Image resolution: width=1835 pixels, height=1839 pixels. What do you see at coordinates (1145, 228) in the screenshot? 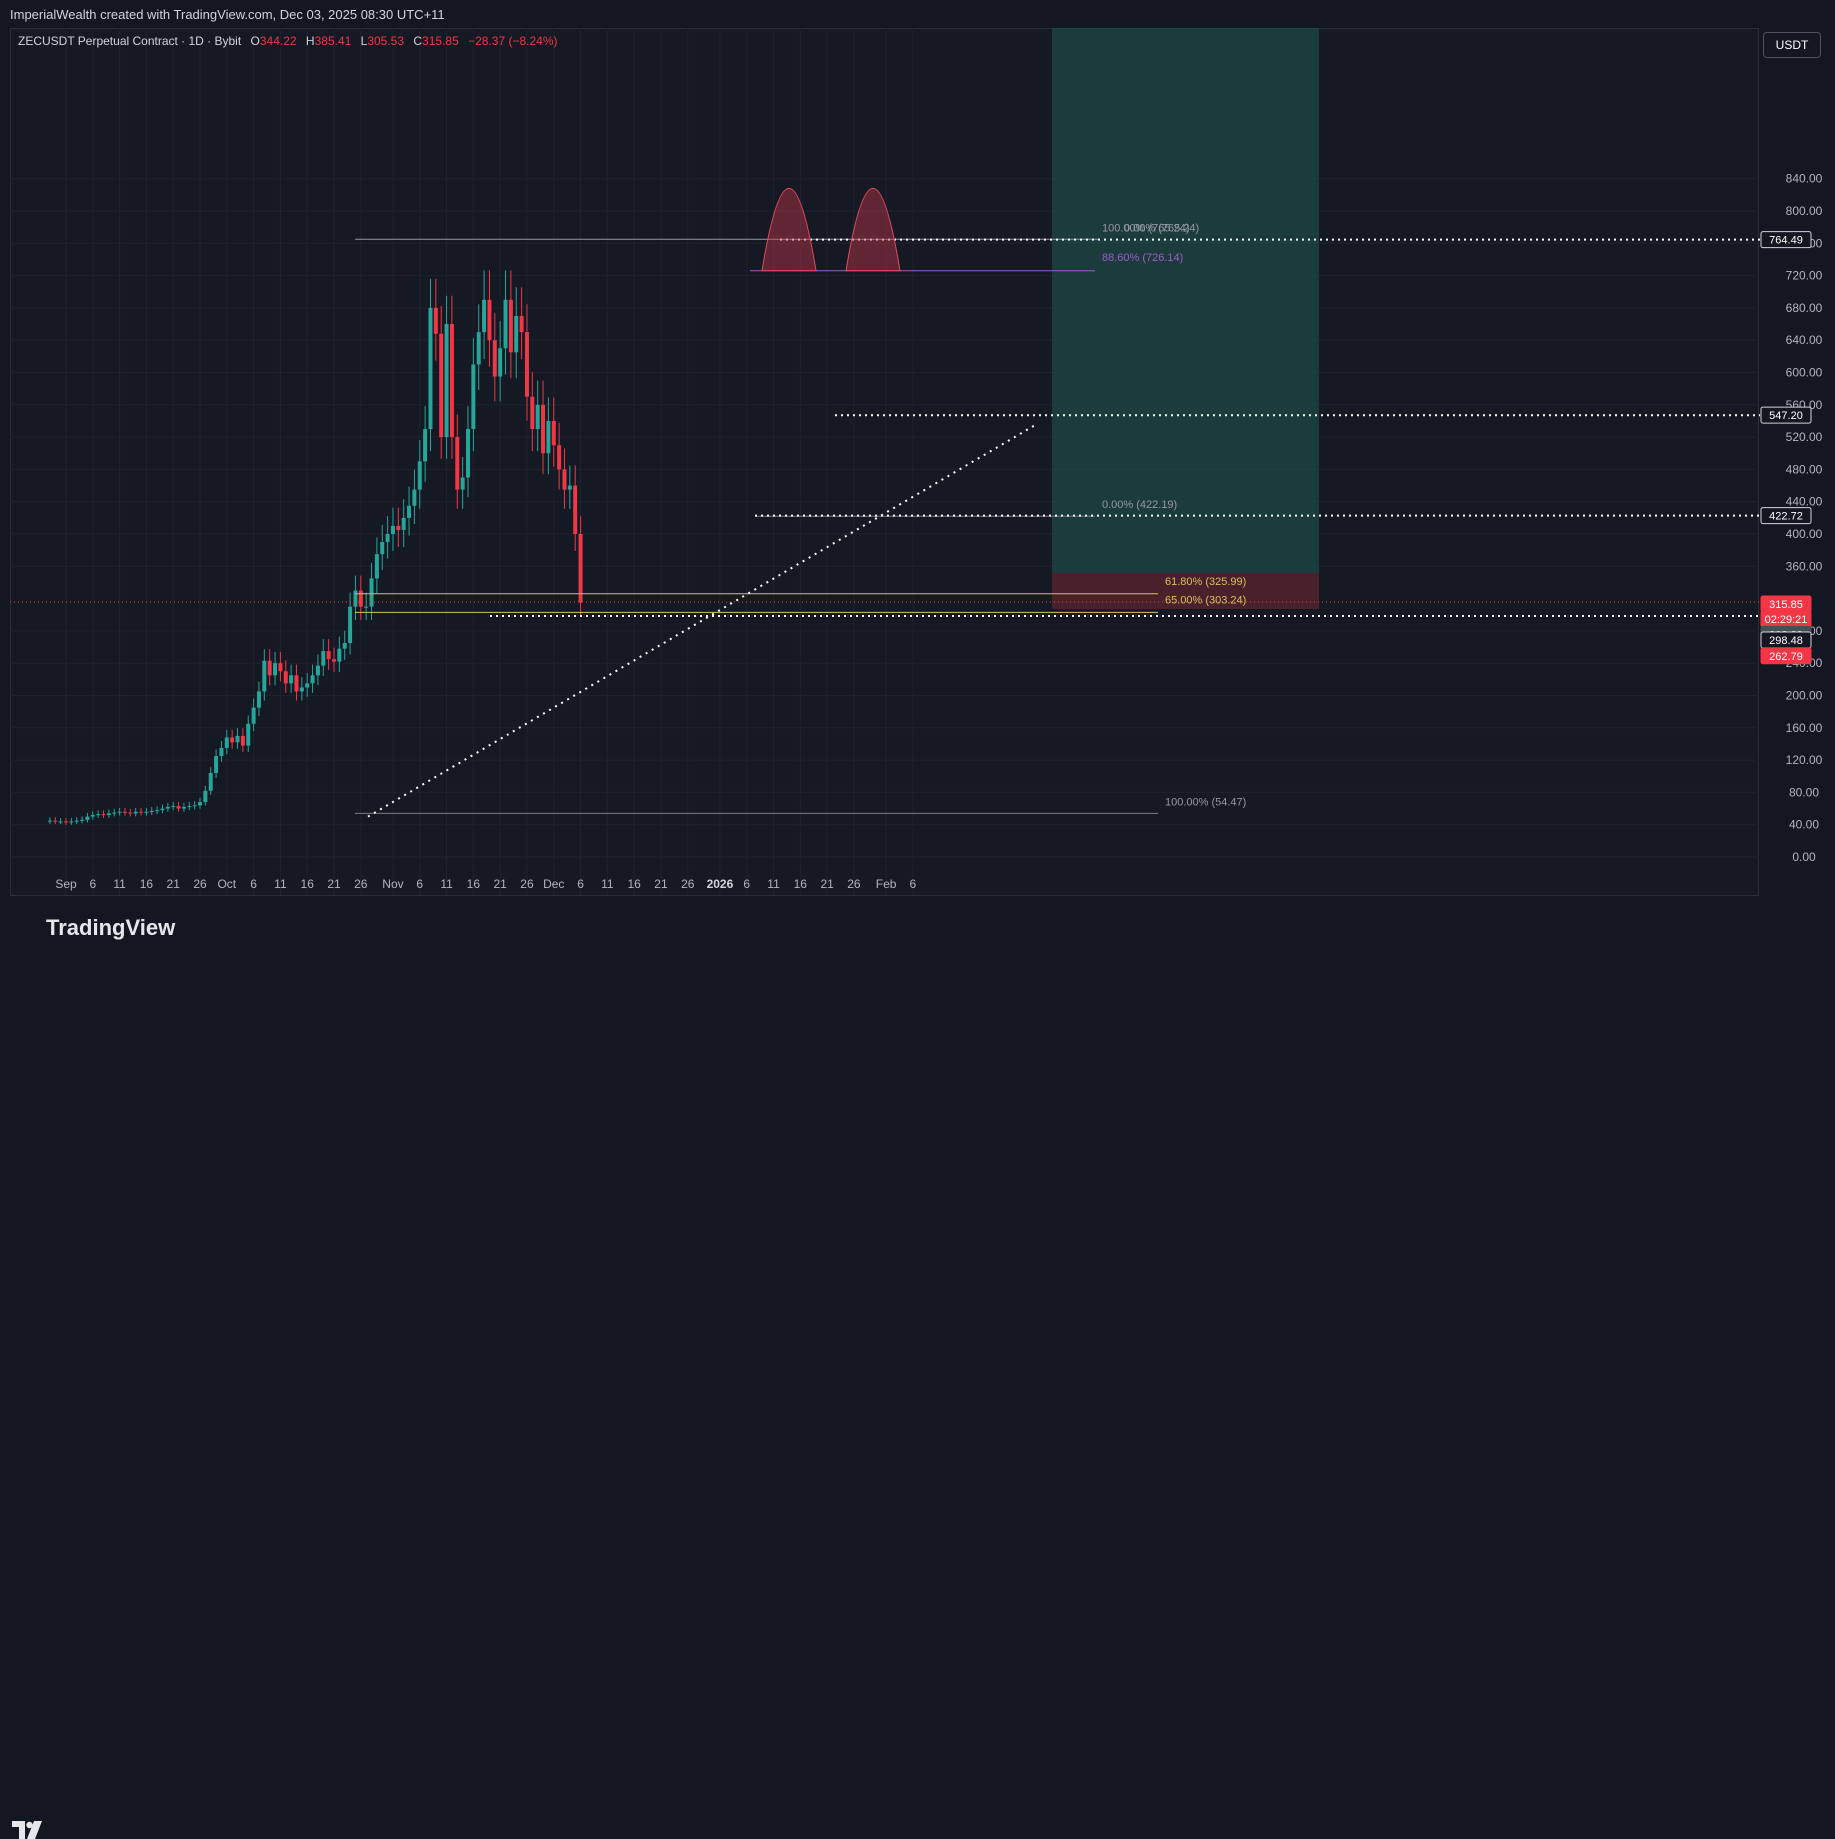
I see `fib-level-label: 100.00% (765.24)` at bounding box center [1145, 228].